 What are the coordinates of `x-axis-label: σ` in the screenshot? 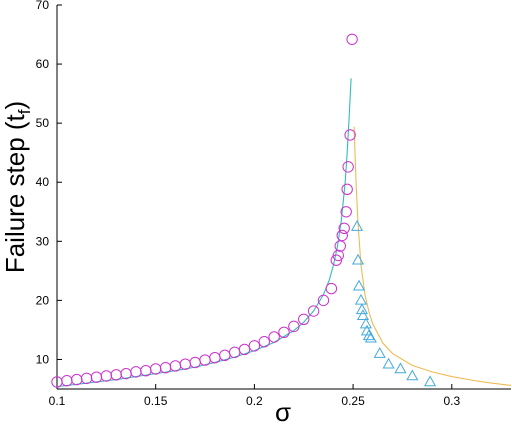 It's located at (283, 412).